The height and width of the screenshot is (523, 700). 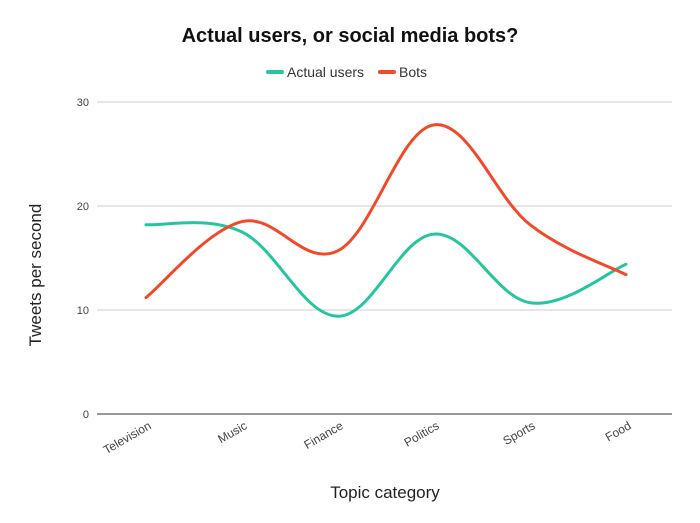 I want to click on x-tick-label: Politics, so click(x=422, y=433).